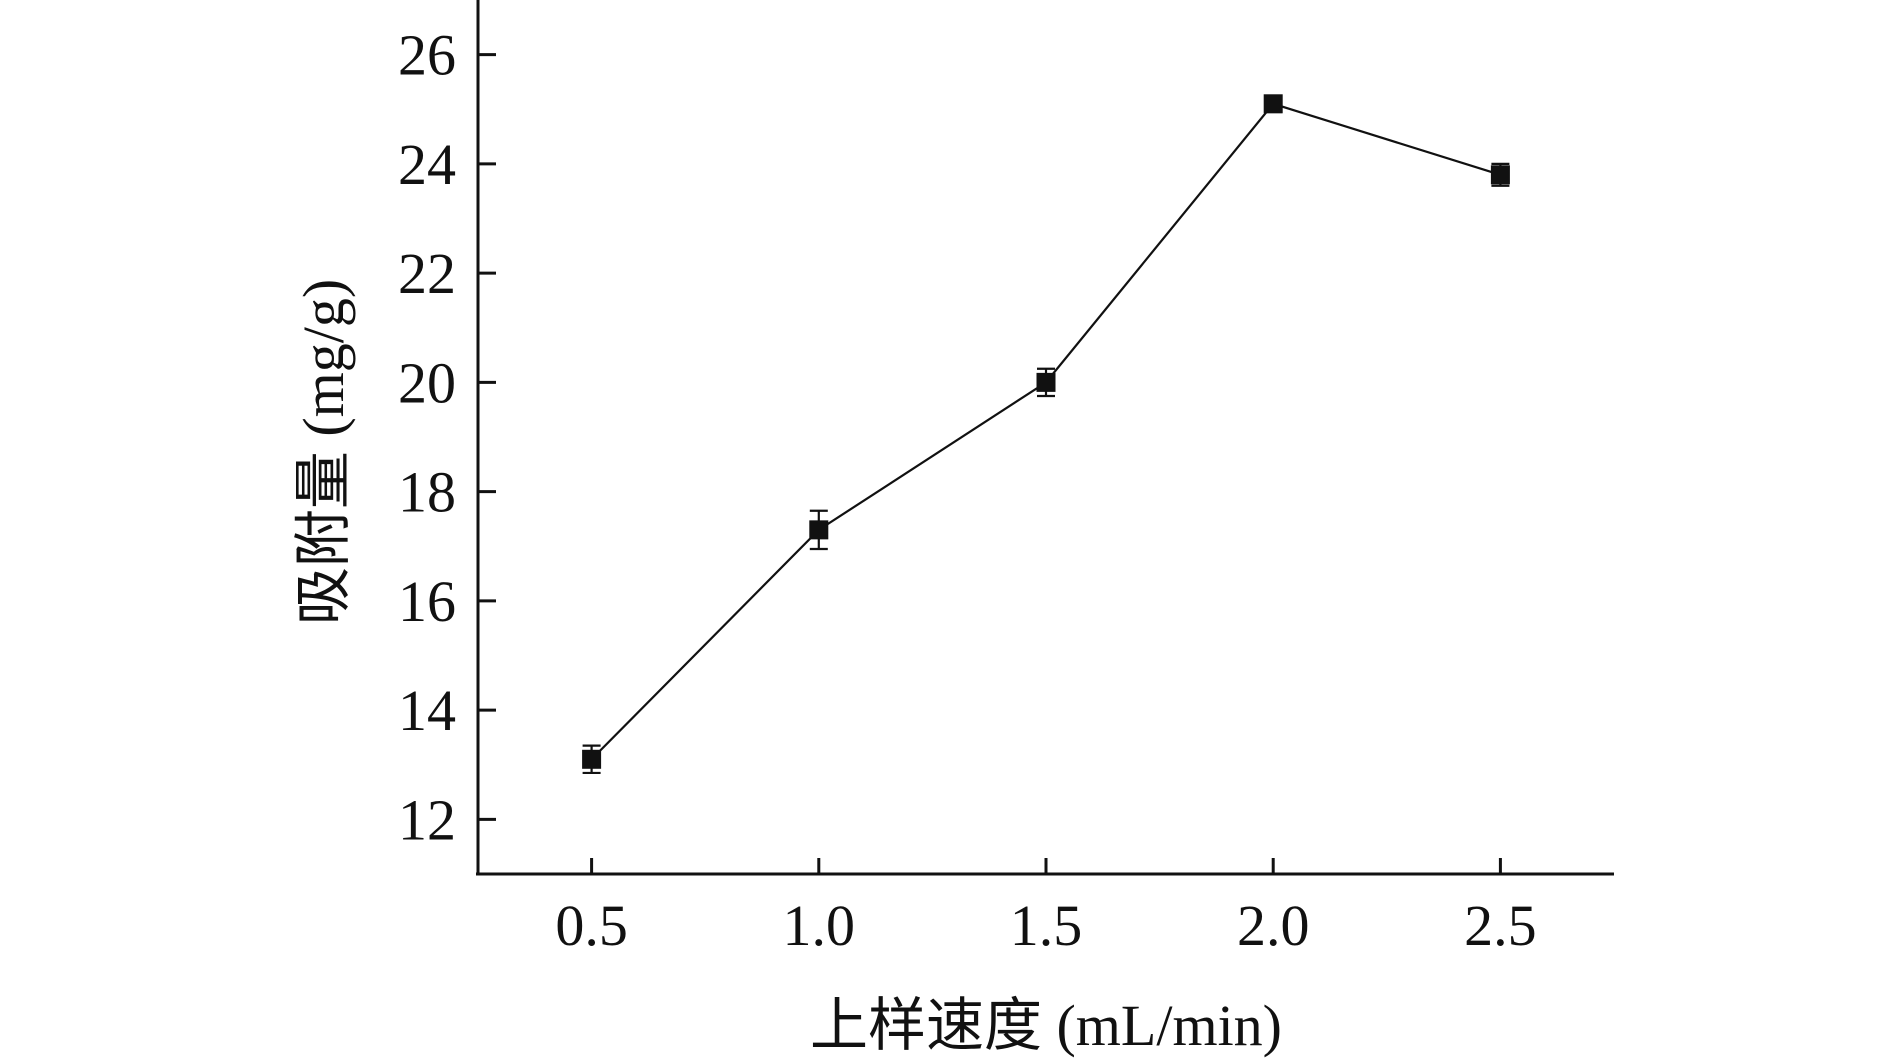  I want to click on y-tick-label: 20, so click(427, 382).